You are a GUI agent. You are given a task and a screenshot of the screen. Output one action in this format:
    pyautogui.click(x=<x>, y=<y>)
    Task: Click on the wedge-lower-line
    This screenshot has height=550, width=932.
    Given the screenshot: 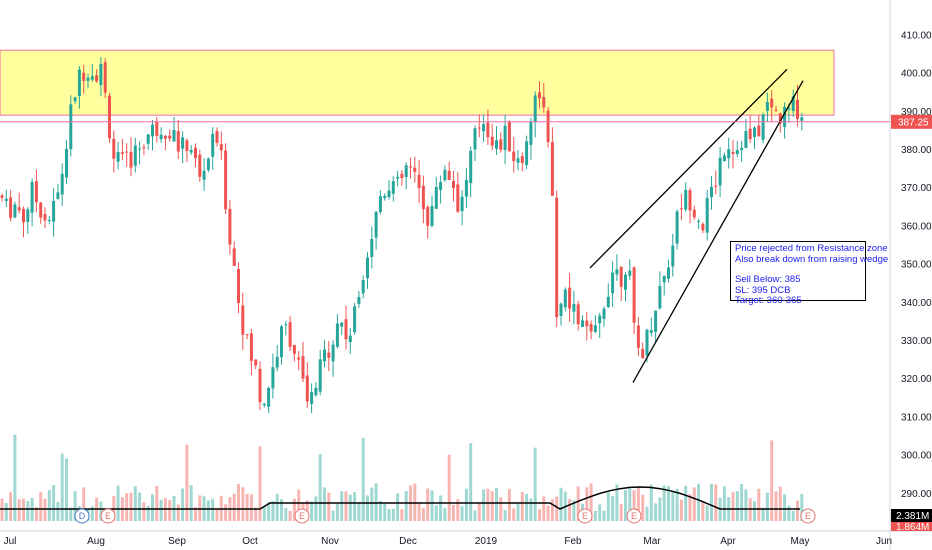 What is the action you would take?
    pyautogui.click(x=718, y=231)
    